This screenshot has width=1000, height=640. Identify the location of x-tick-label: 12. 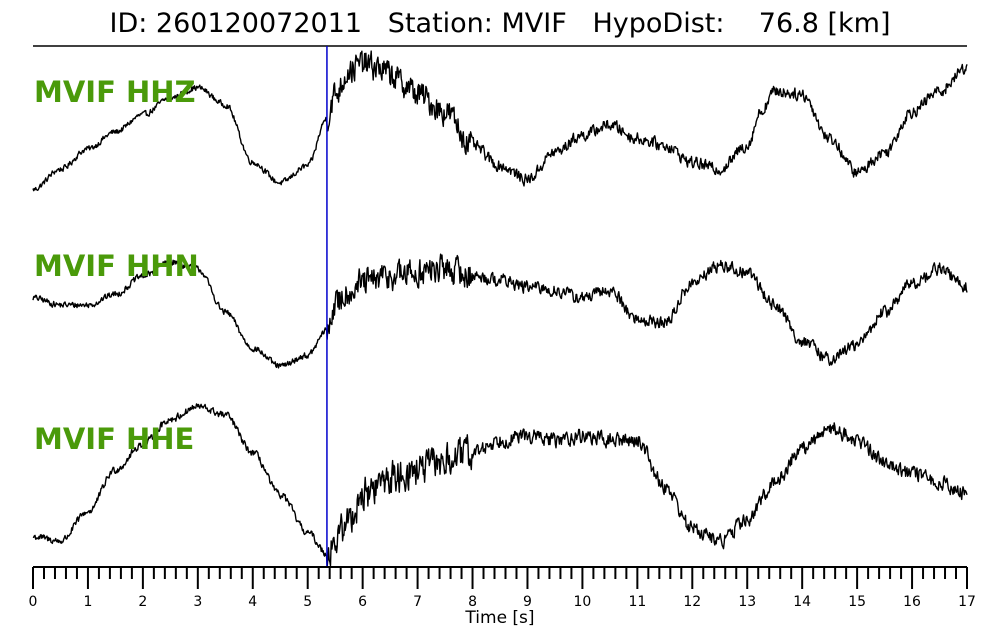
(692, 602).